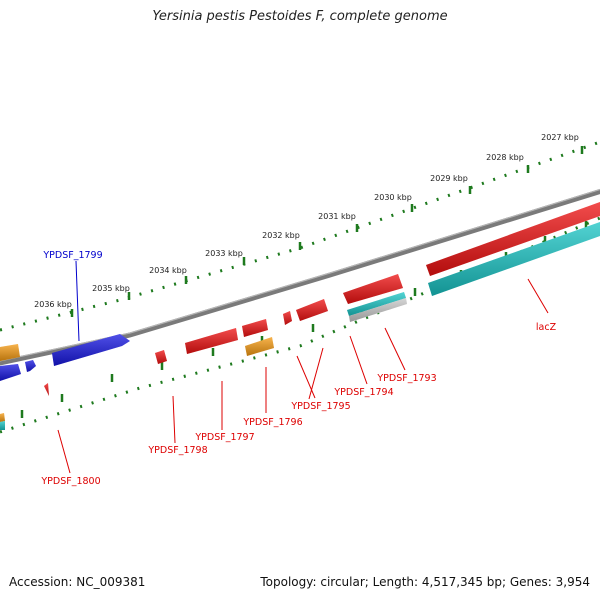 This screenshot has width=600, height=600. Describe the element at coordinates (363, 392) in the screenshot. I see `gene-label-ypdsf-1794: YPDSF_1794` at that location.